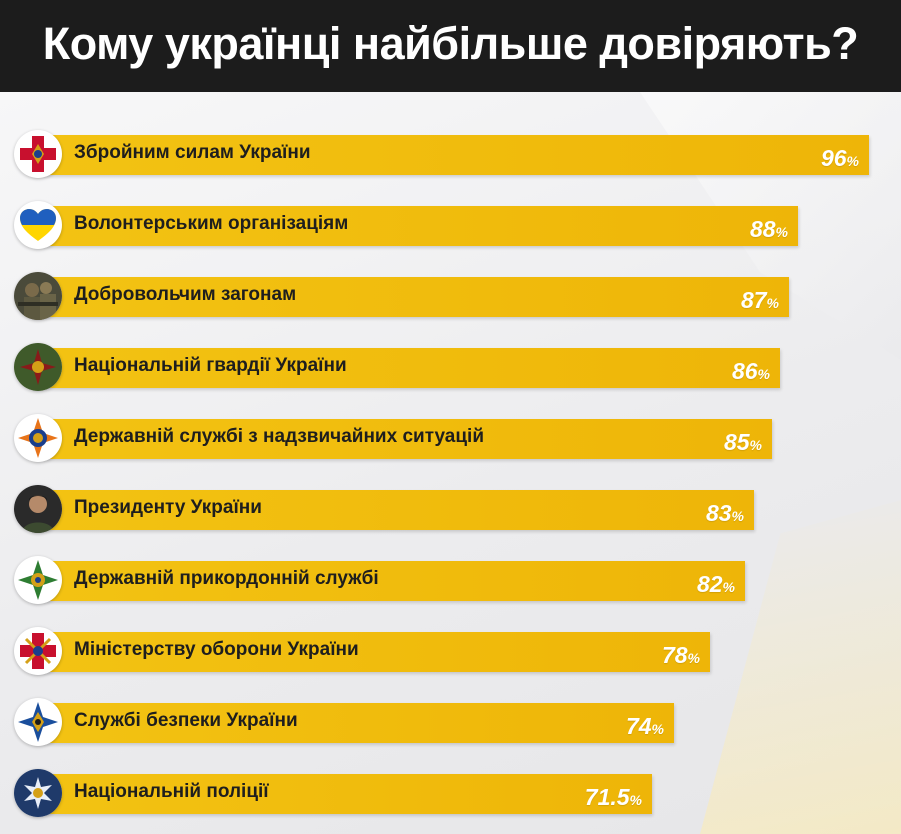  What do you see at coordinates (38, 296) in the screenshot?
I see `volunteer-soldiers-icon` at bounding box center [38, 296].